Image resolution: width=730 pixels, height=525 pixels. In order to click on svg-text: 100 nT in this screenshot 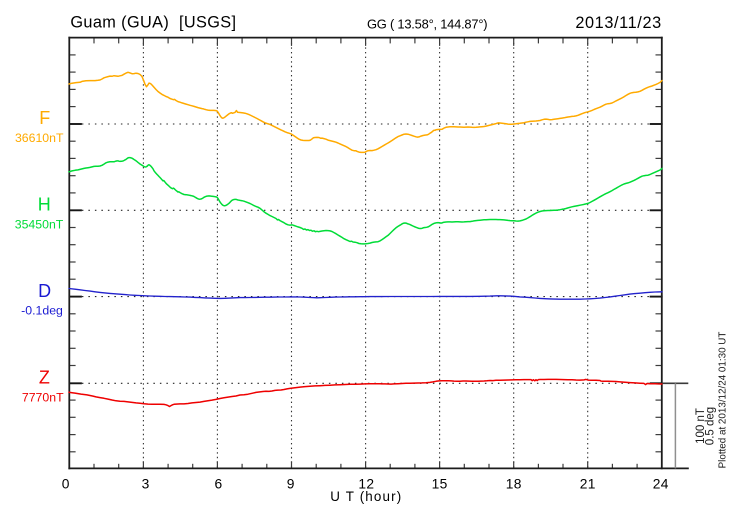, I will do `click(701, 426)`.